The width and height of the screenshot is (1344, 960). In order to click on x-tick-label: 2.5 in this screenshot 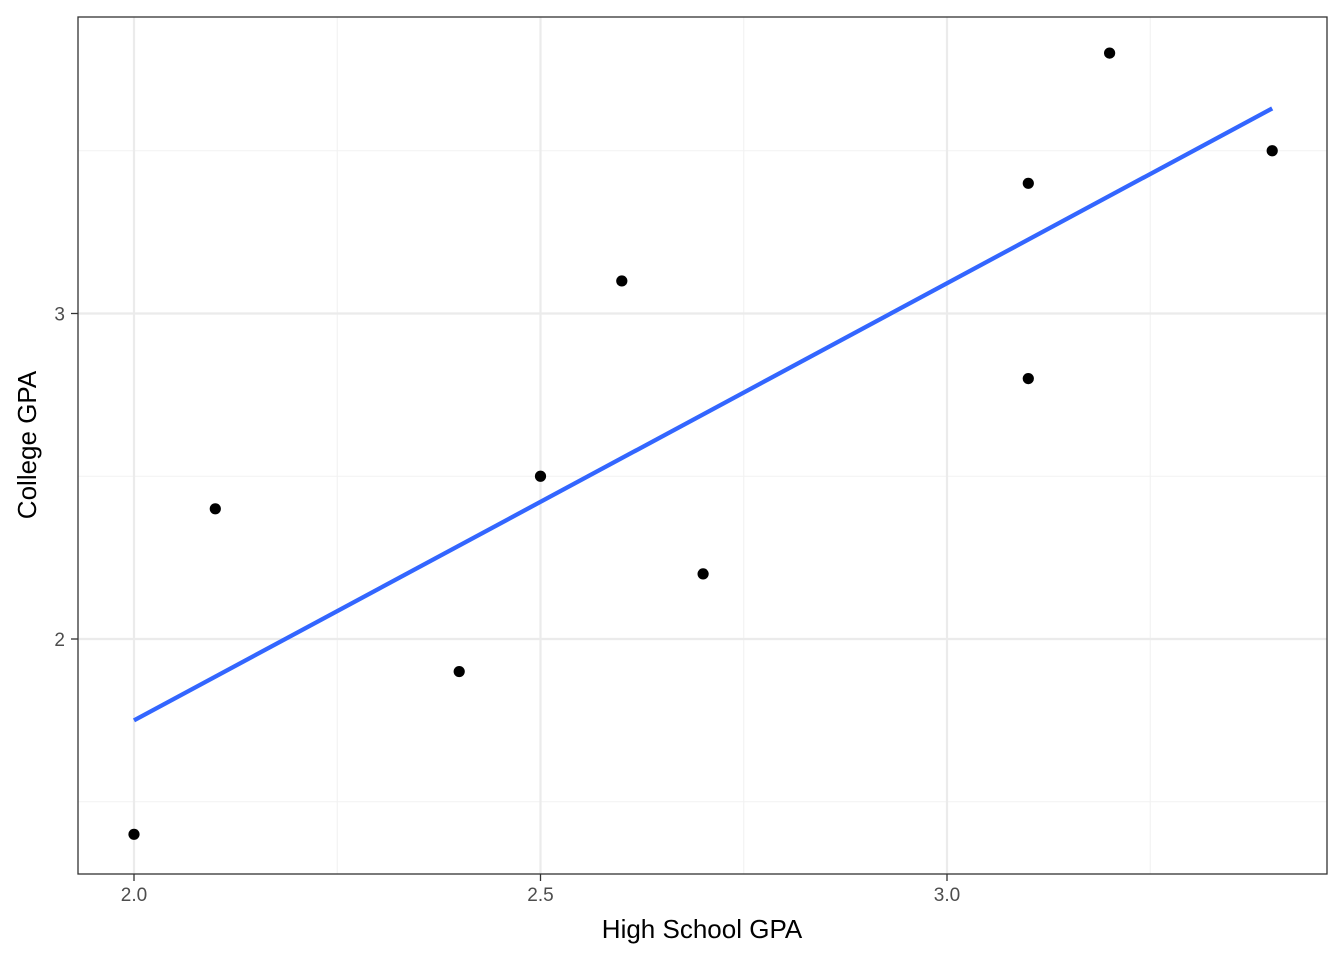, I will do `click(540, 895)`.